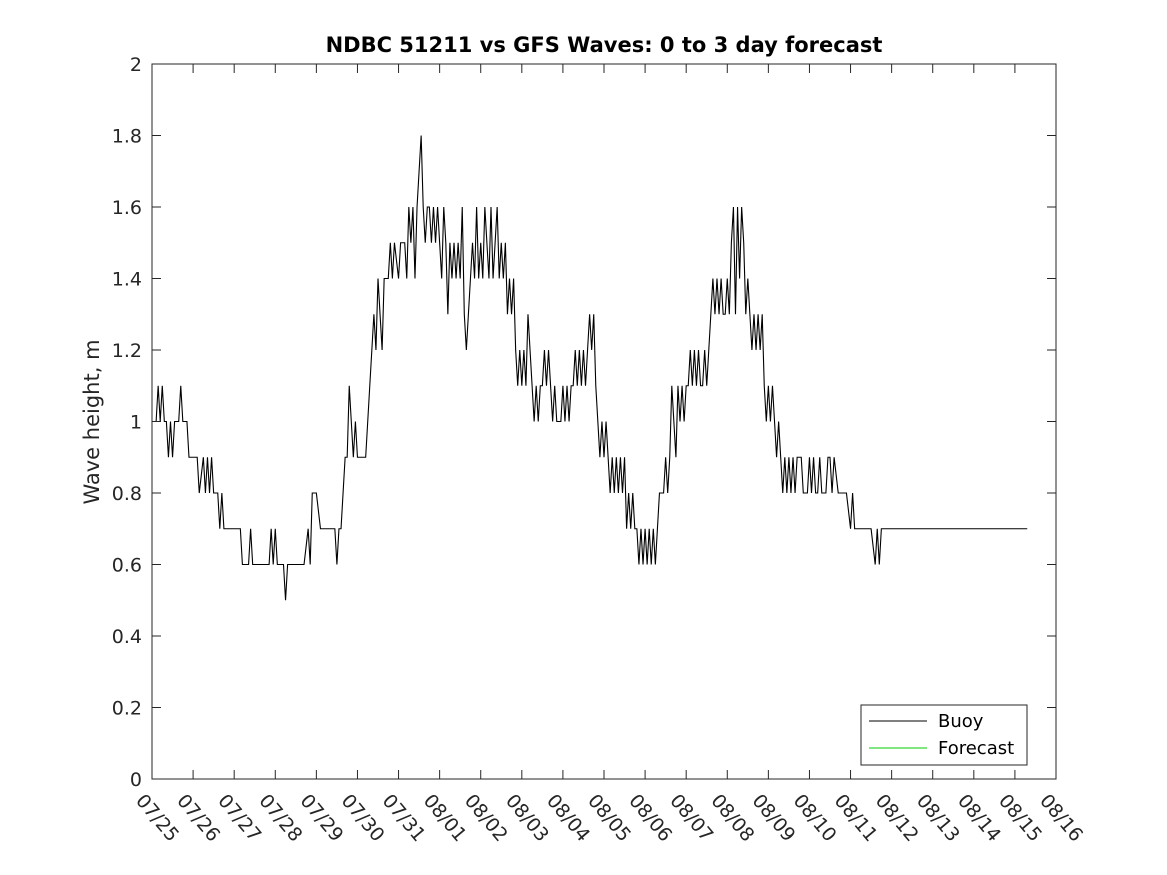 This screenshot has width=1167, height=875. Describe the element at coordinates (127, 637) in the screenshot. I see `y-tick-label: 0.4` at that location.